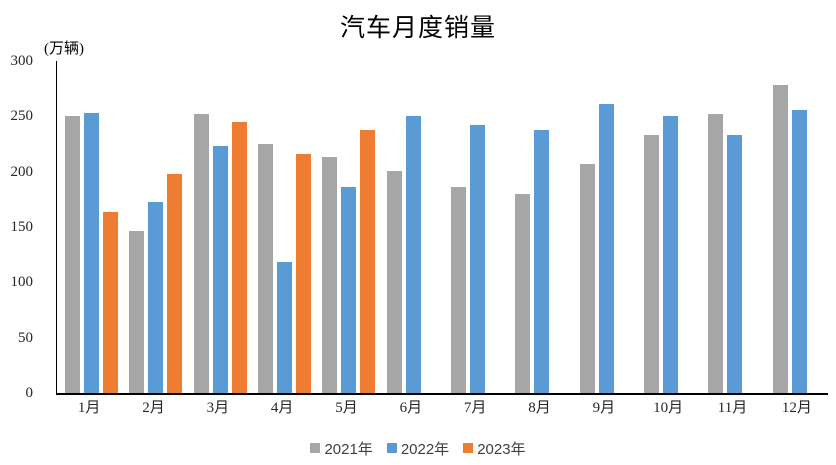 The width and height of the screenshot is (836, 465). I want to click on legend-item-2023年: 2023年, so click(494, 448).